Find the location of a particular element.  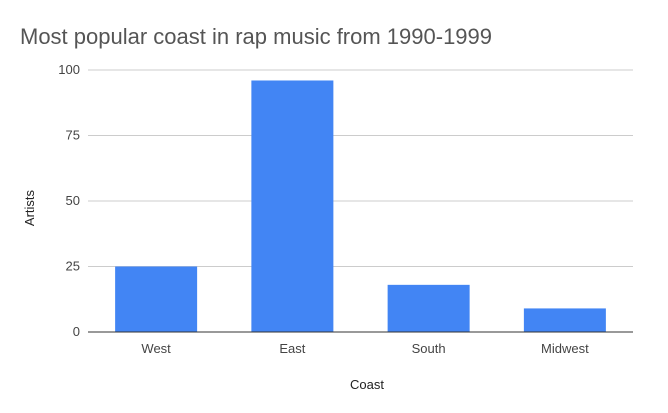

y-tick-labels: 0 25 50 75 100 is located at coordinates (69, 200).